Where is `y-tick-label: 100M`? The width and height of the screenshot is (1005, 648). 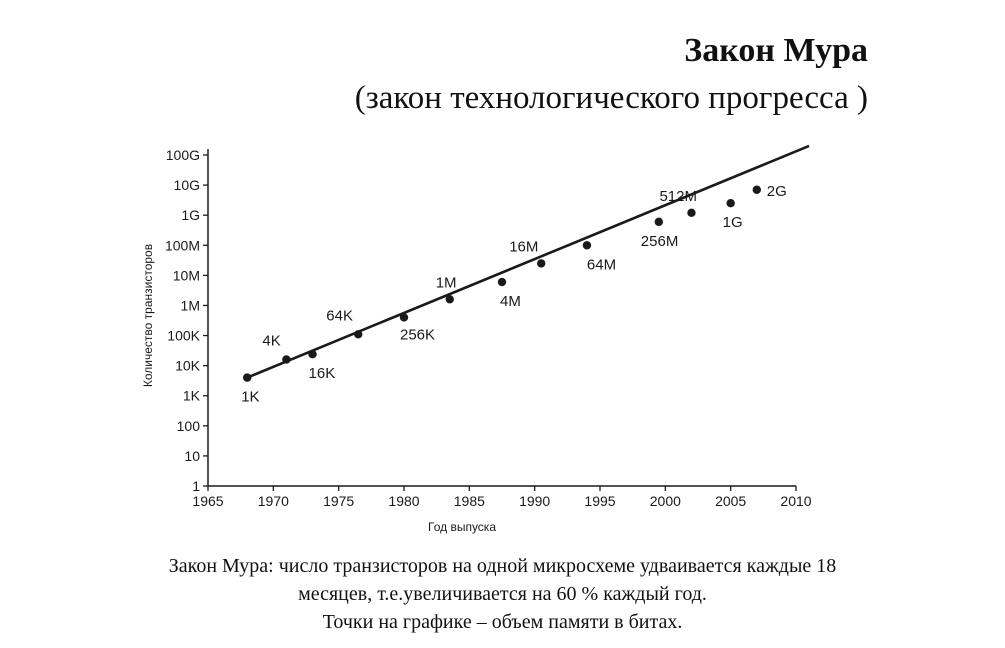 y-tick-label: 100M is located at coordinates (182, 245).